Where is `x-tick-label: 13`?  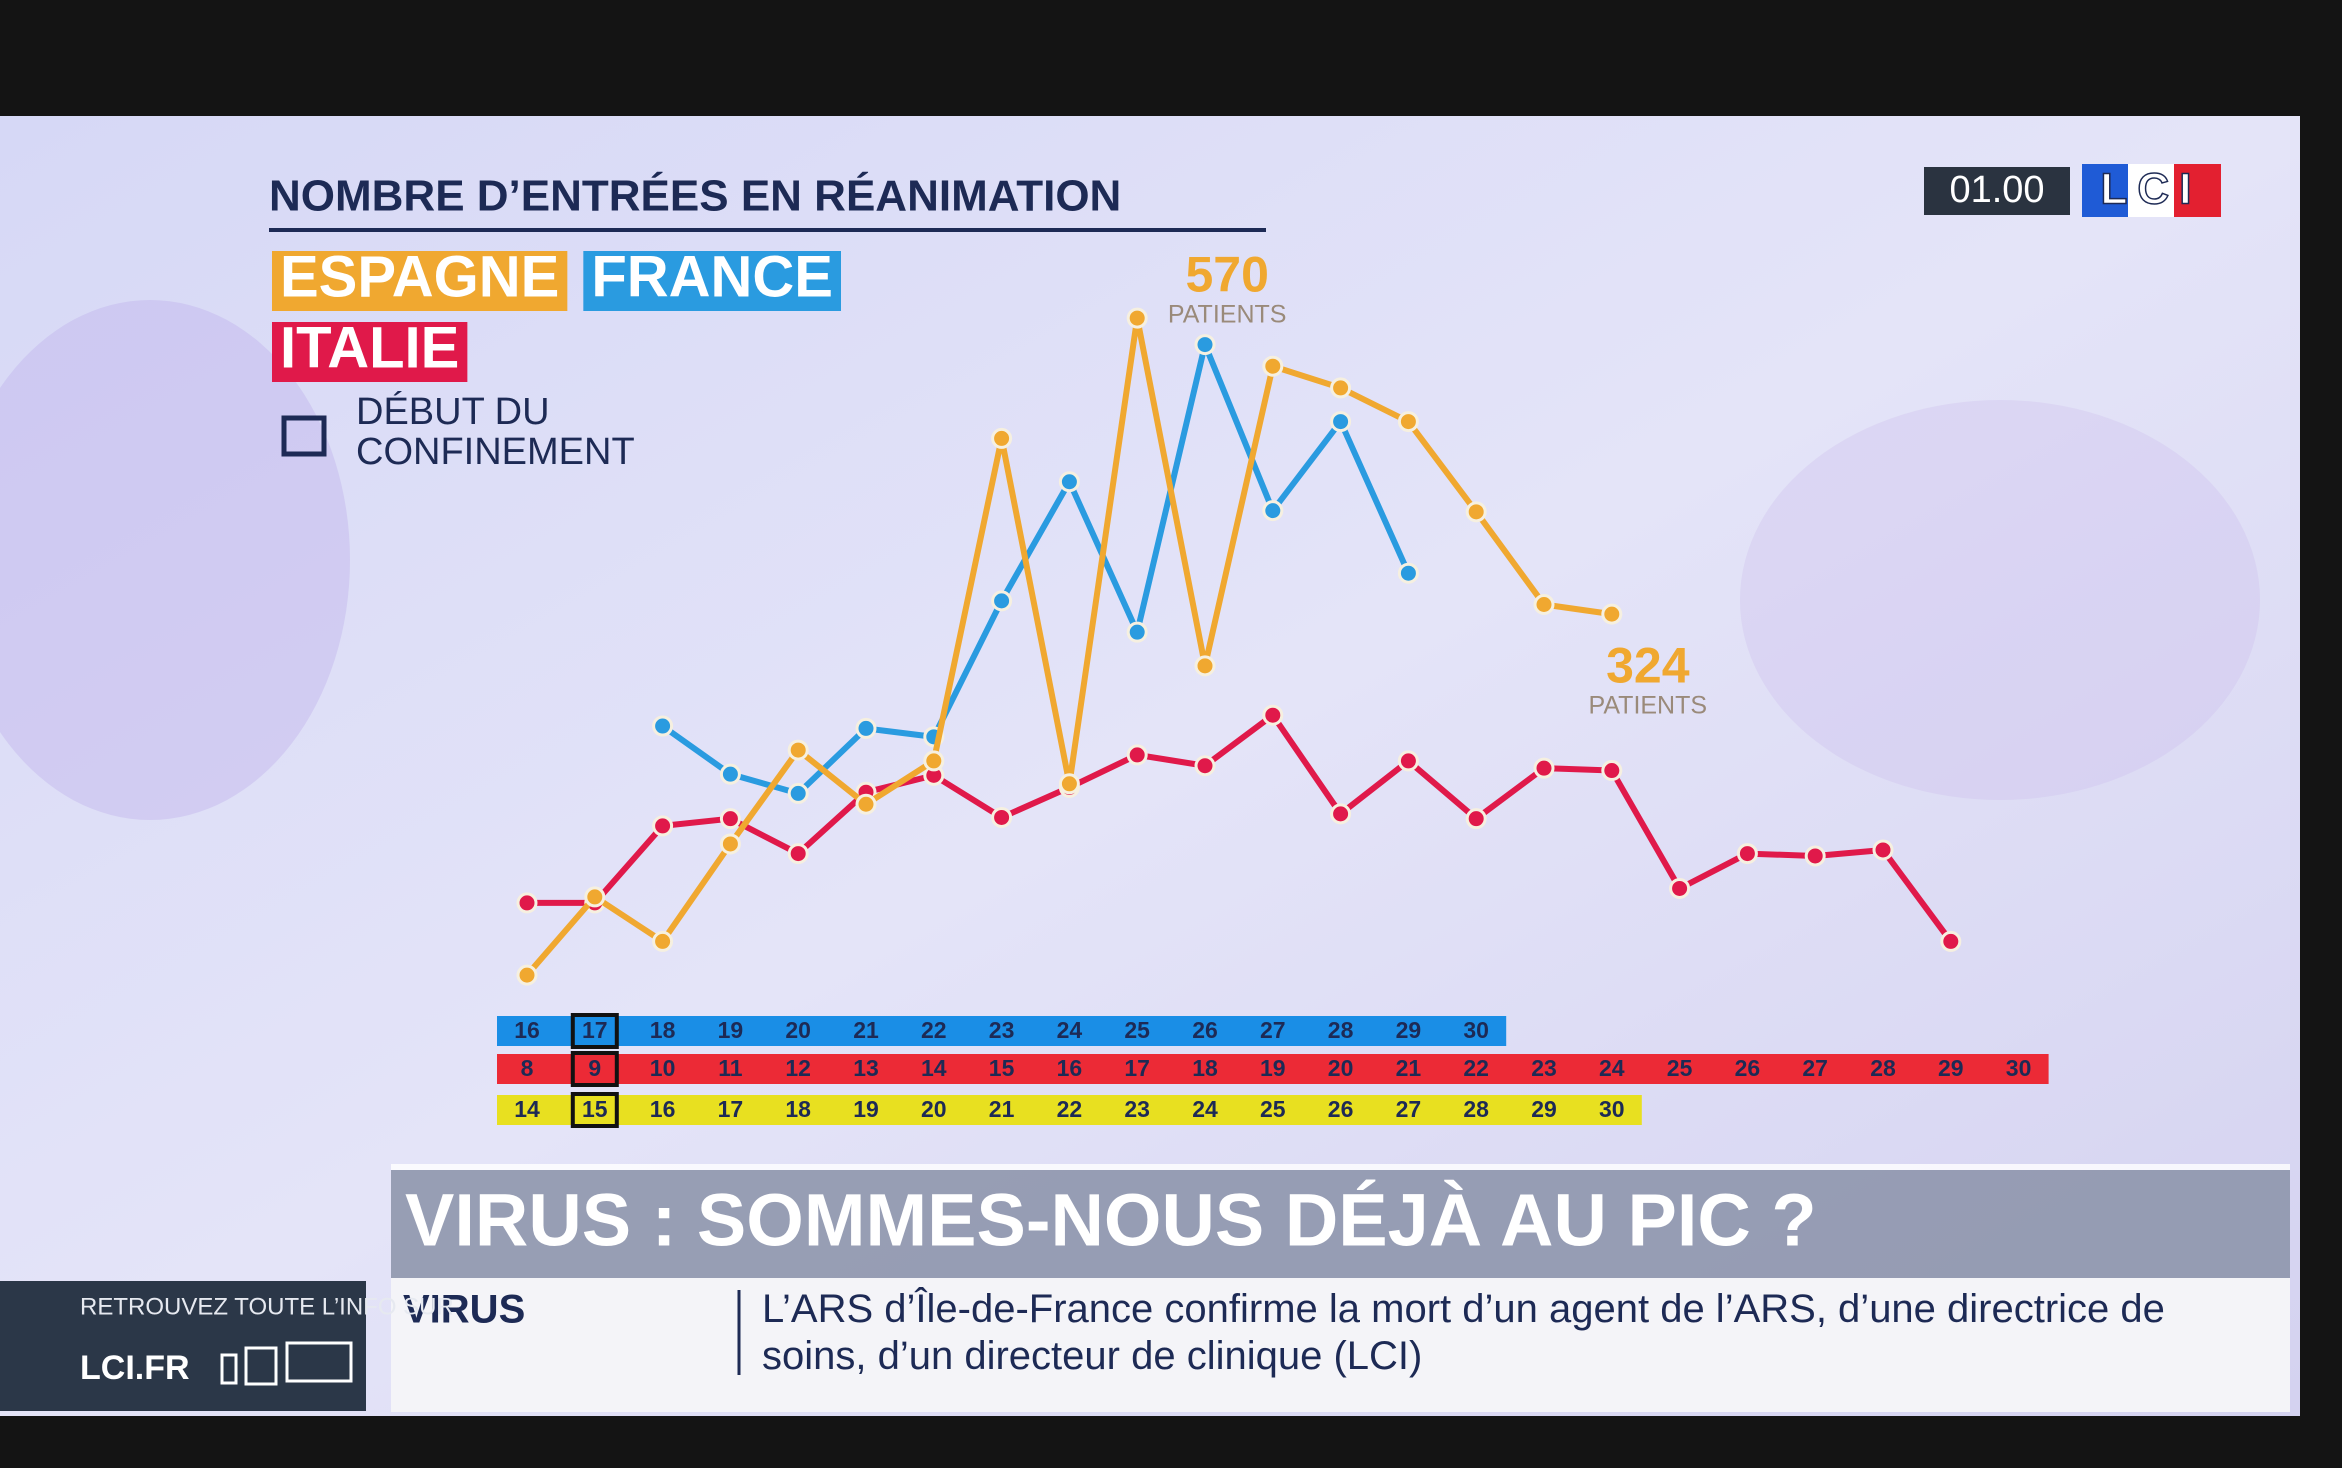
x-tick-label: 13 is located at coordinates (866, 1068).